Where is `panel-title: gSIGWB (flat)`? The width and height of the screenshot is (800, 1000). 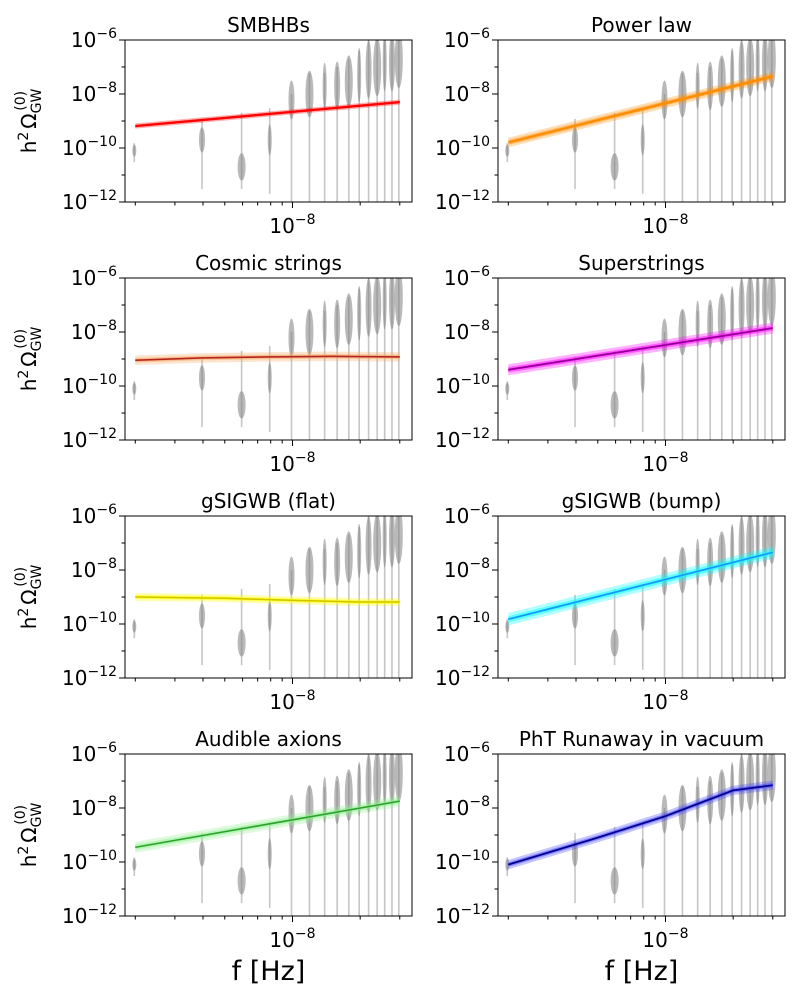
panel-title: gSIGWB (flat) is located at coordinates (268, 501).